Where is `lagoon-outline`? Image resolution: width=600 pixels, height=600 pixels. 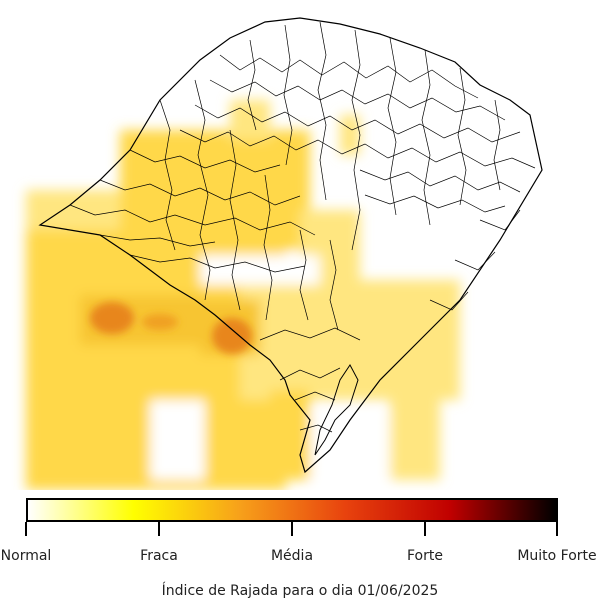 lagoon-outline is located at coordinates (336, 410).